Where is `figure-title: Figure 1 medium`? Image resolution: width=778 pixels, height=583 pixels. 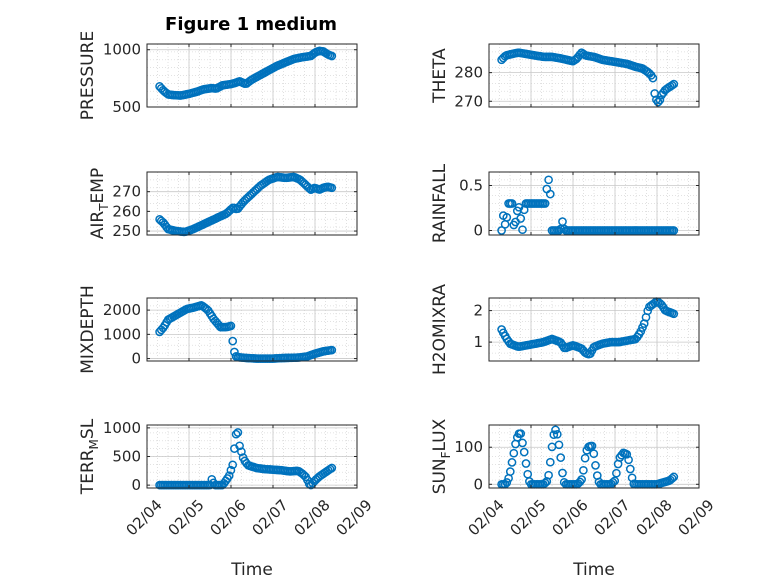
figure-title: Figure 1 medium is located at coordinates (251, 24).